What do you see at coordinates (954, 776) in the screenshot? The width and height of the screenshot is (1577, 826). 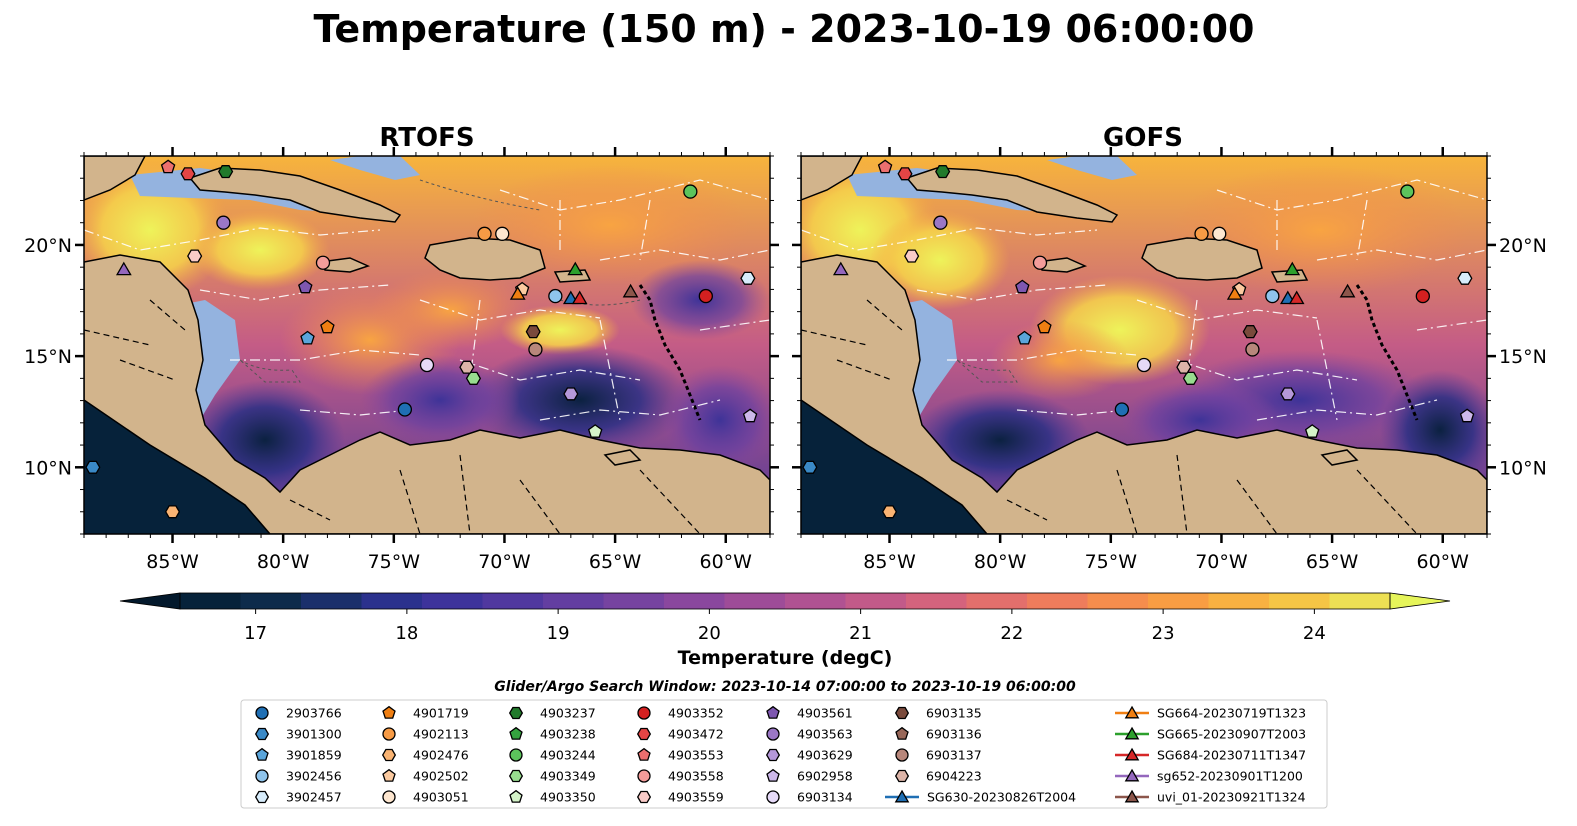 I see `legend-label: 6904223` at bounding box center [954, 776].